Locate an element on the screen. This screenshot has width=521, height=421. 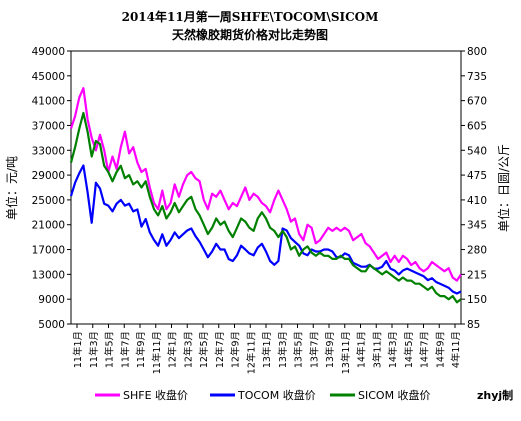
x-tick-label: 13年9月 is located at coordinates (330, 349).